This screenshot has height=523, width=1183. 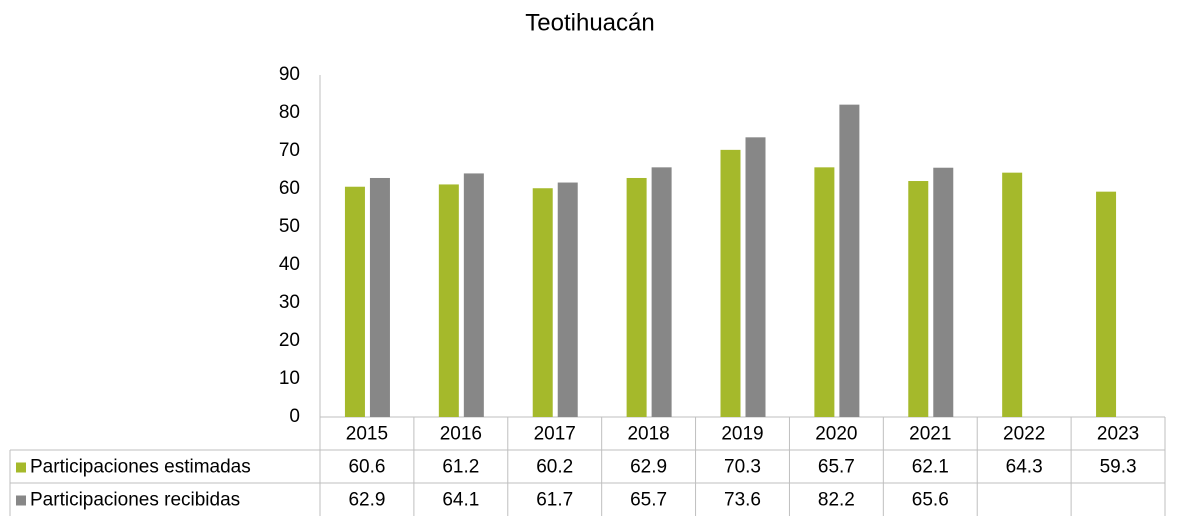 What do you see at coordinates (461, 434) in the screenshot?
I see `x-tick-label: 2016` at bounding box center [461, 434].